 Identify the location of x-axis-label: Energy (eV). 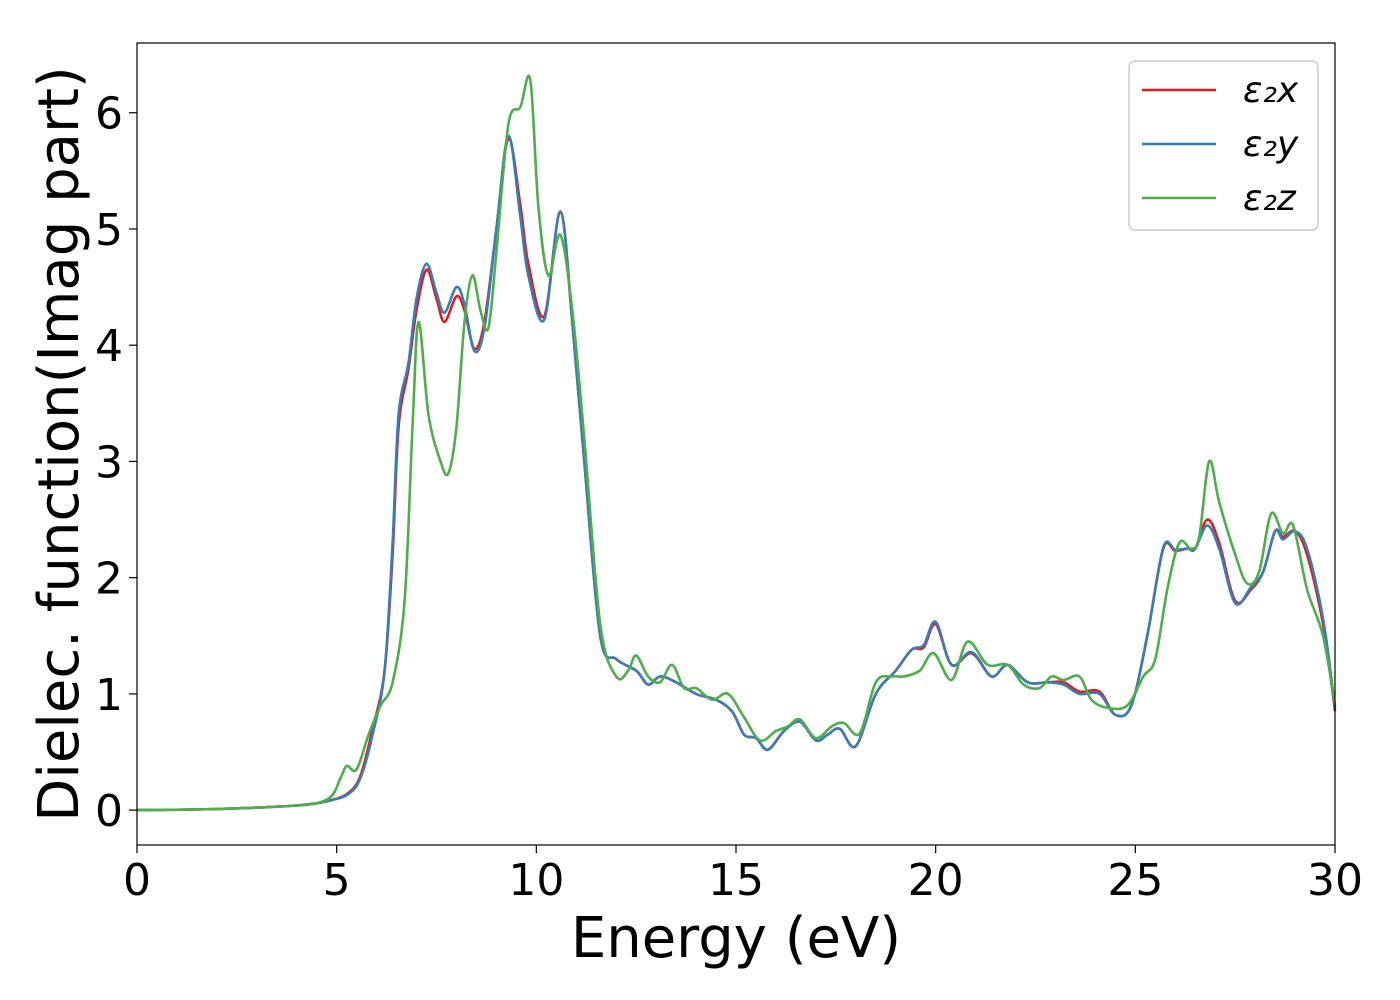
(736, 938).